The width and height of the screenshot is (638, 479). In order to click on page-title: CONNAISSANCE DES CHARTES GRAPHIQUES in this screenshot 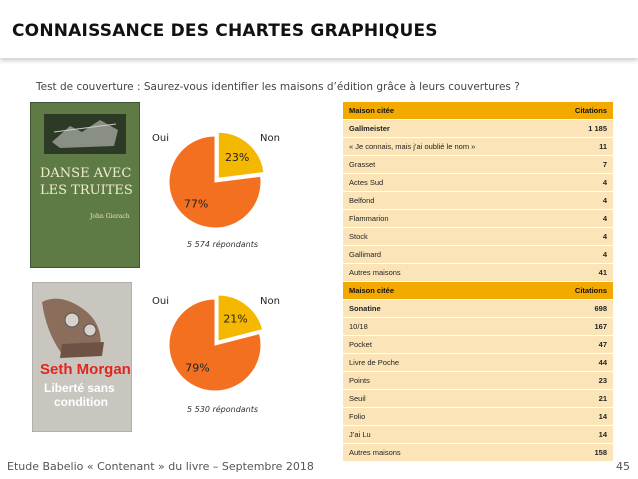, I will do `click(225, 31)`.